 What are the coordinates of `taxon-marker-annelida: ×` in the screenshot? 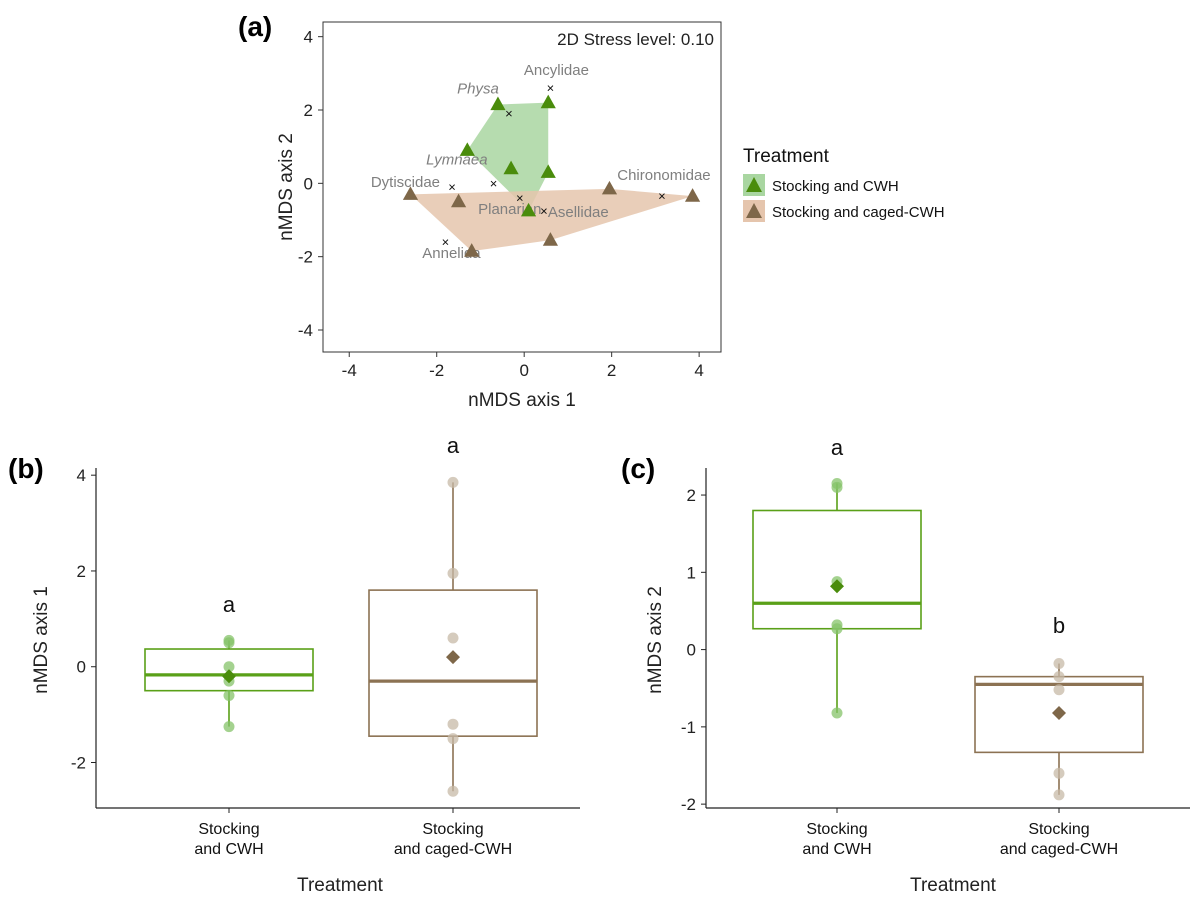 It's located at (446, 242).